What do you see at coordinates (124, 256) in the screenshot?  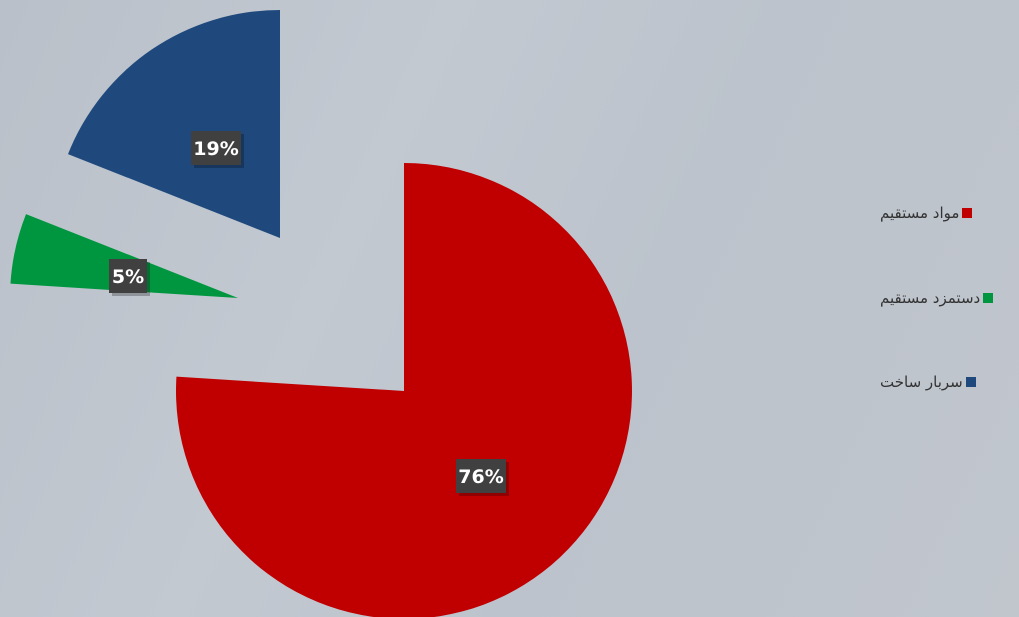 I see `pie-slice-direct-labor` at bounding box center [124, 256].